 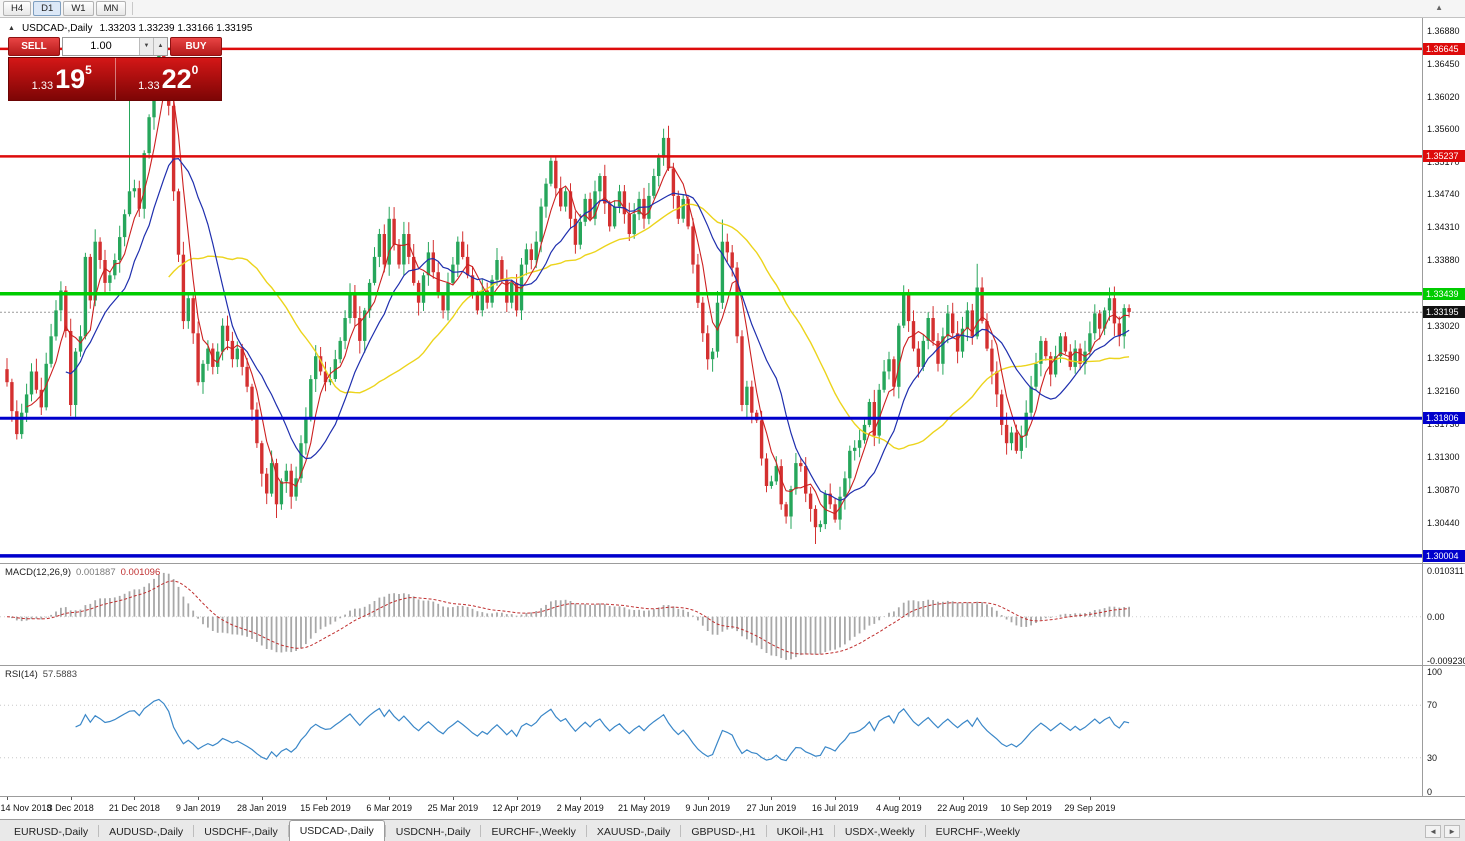 What do you see at coordinates (453, 808) in the screenshot?
I see `date-label: 25 Mar 2019` at bounding box center [453, 808].